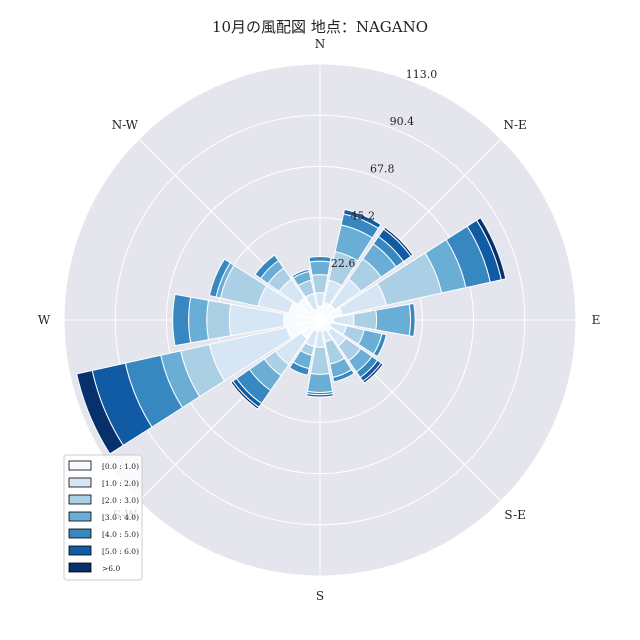 The image size is (640, 640). I want to click on legend-label-0: [0.0 : 1.0), so click(120, 466).